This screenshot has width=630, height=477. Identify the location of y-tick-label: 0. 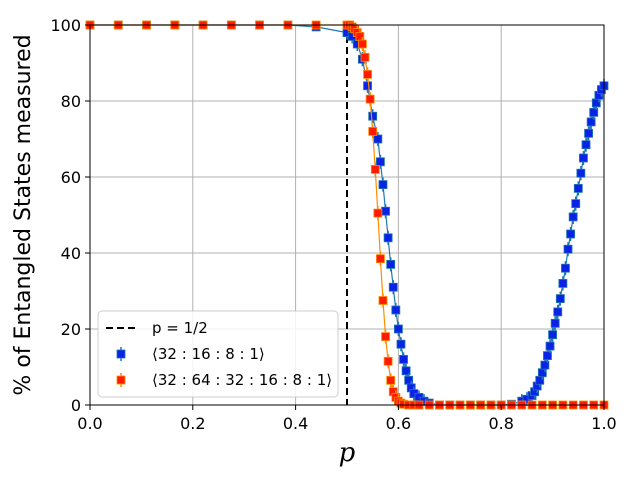
(76, 405).